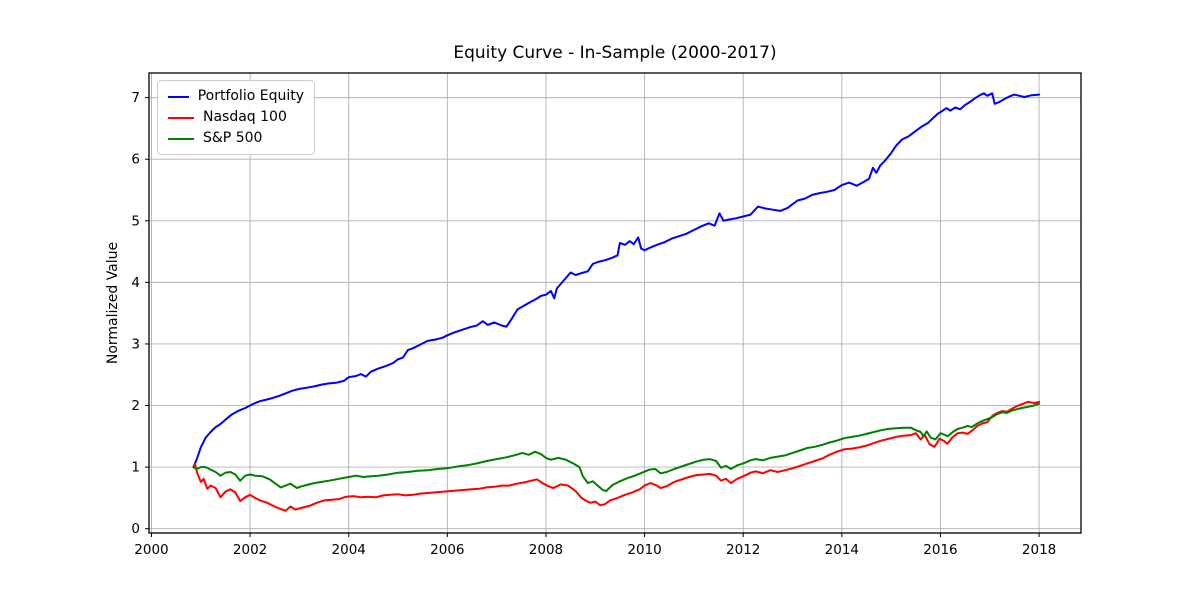 This screenshot has width=1200, height=600. Describe the element at coordinates (135, 160) in the screenshot. I see `y-tick-label: 6` at that location.